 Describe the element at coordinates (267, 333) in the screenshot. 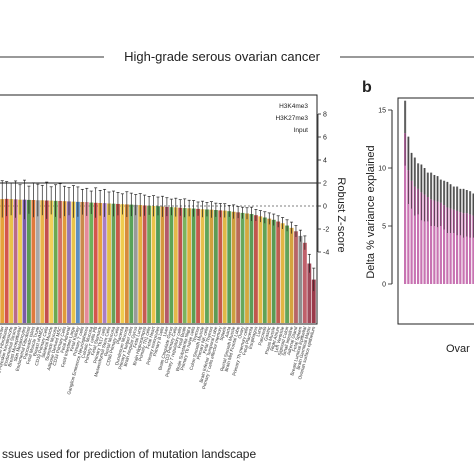

I see `x-tick-label: Gastric` at that location.